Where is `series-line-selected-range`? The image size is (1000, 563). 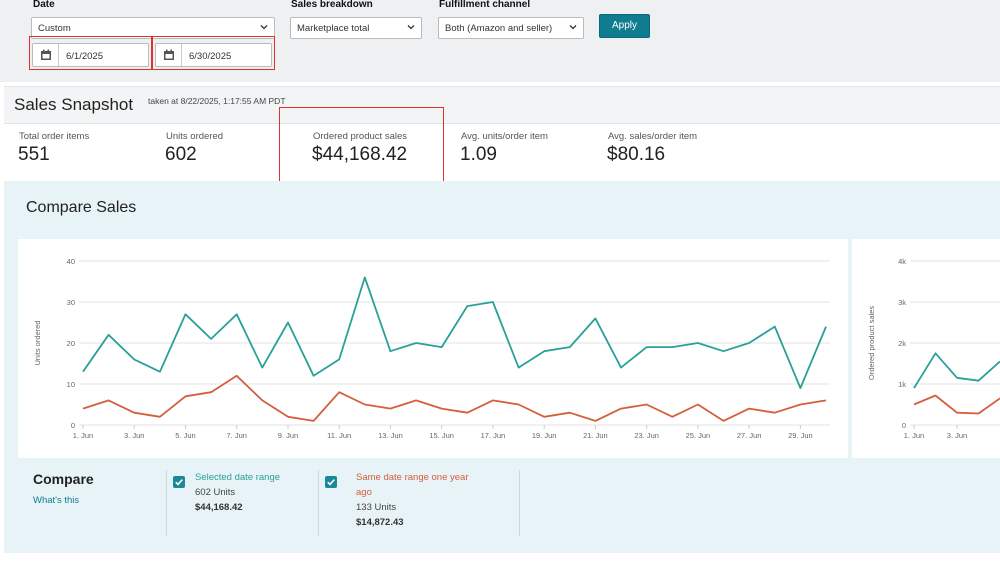 series-line-selected-range is located at coordinates (956, 370).